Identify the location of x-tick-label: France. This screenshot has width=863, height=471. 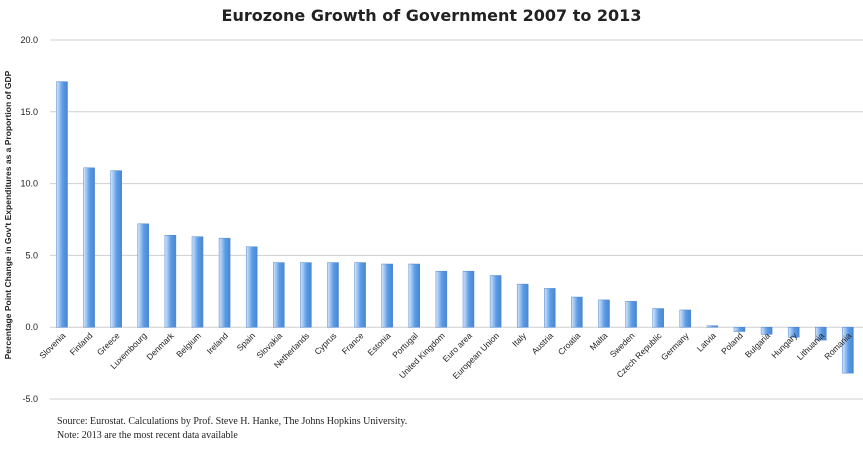
(353, 343).